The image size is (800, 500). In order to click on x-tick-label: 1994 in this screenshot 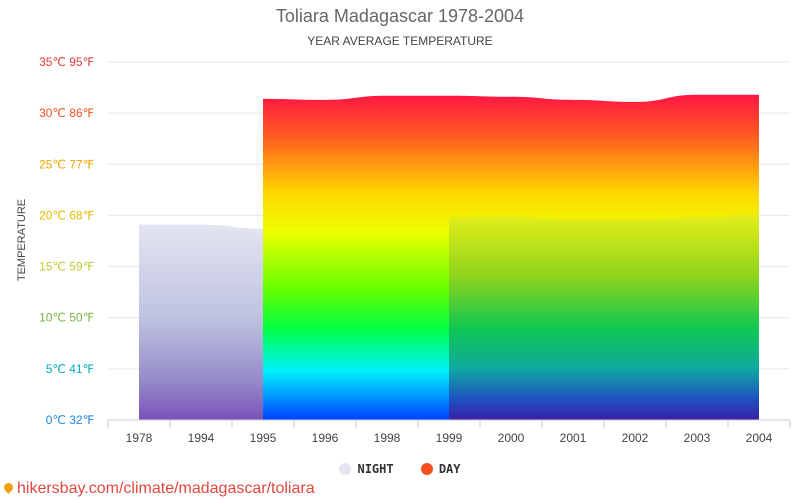, I will do `click(201, 438)`.